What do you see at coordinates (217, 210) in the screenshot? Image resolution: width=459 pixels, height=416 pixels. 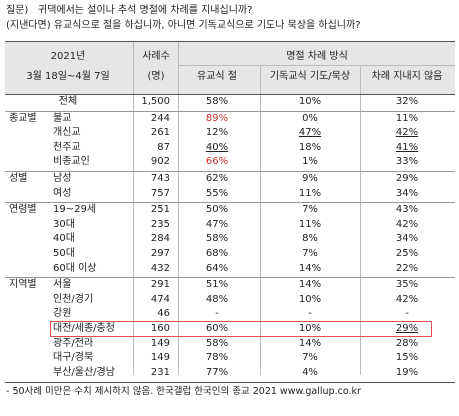 I see `cell: 50%` at bounding box center [217, 210].